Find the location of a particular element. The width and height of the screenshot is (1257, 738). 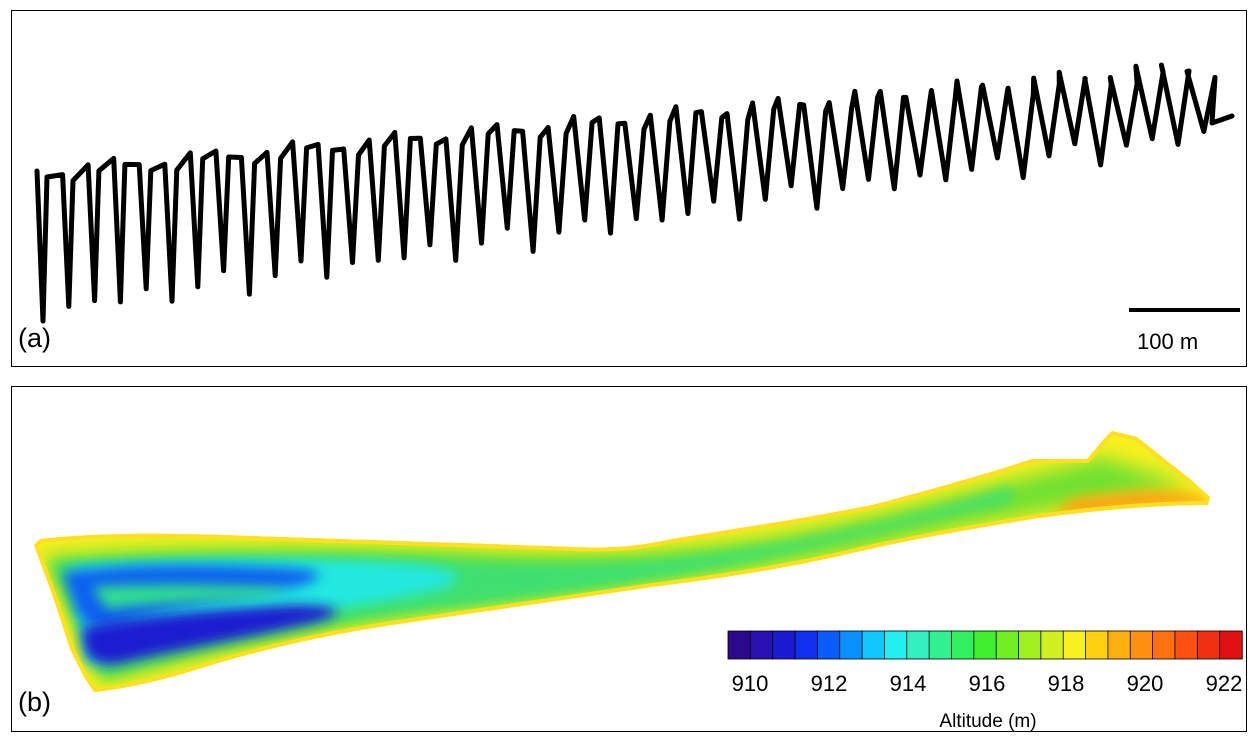

colorbar-tick-label: 914 is located at coordinates (908, 683).